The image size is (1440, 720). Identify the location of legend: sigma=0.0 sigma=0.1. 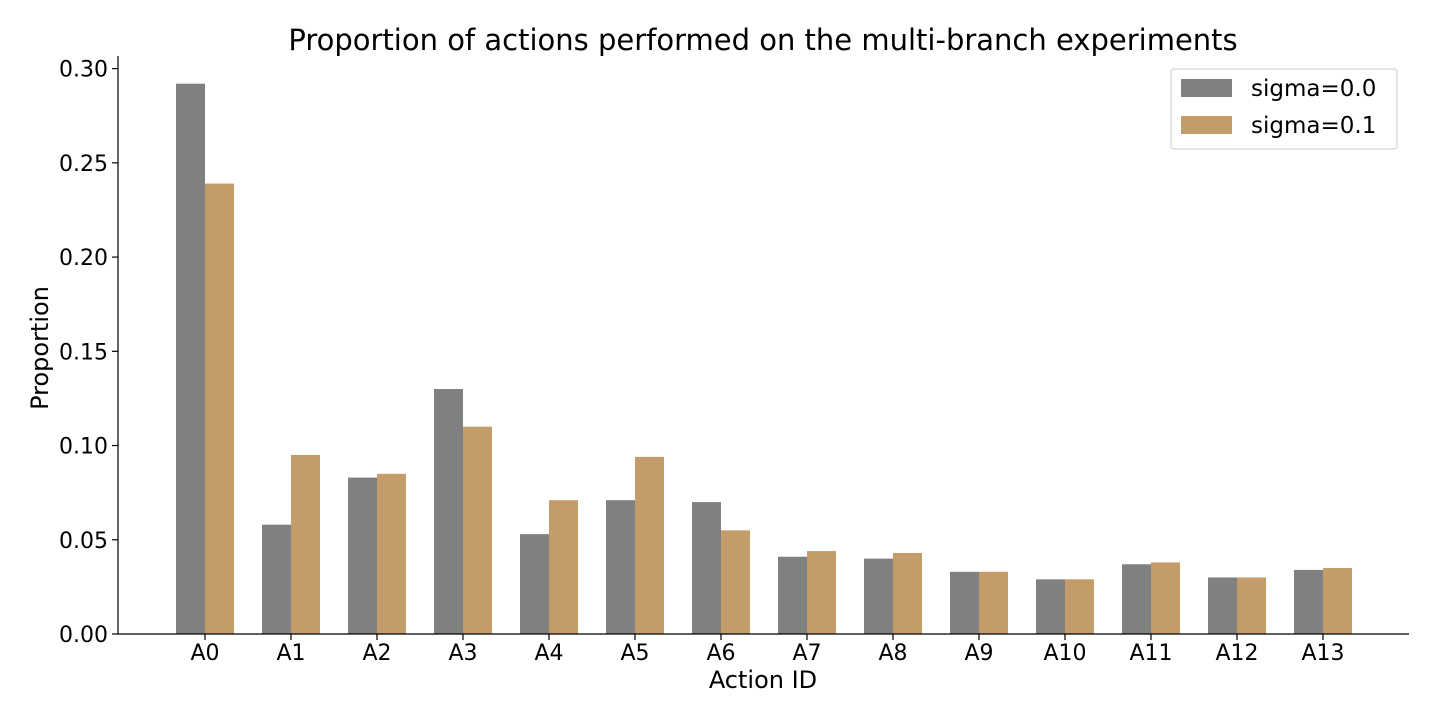
(1284, 109).